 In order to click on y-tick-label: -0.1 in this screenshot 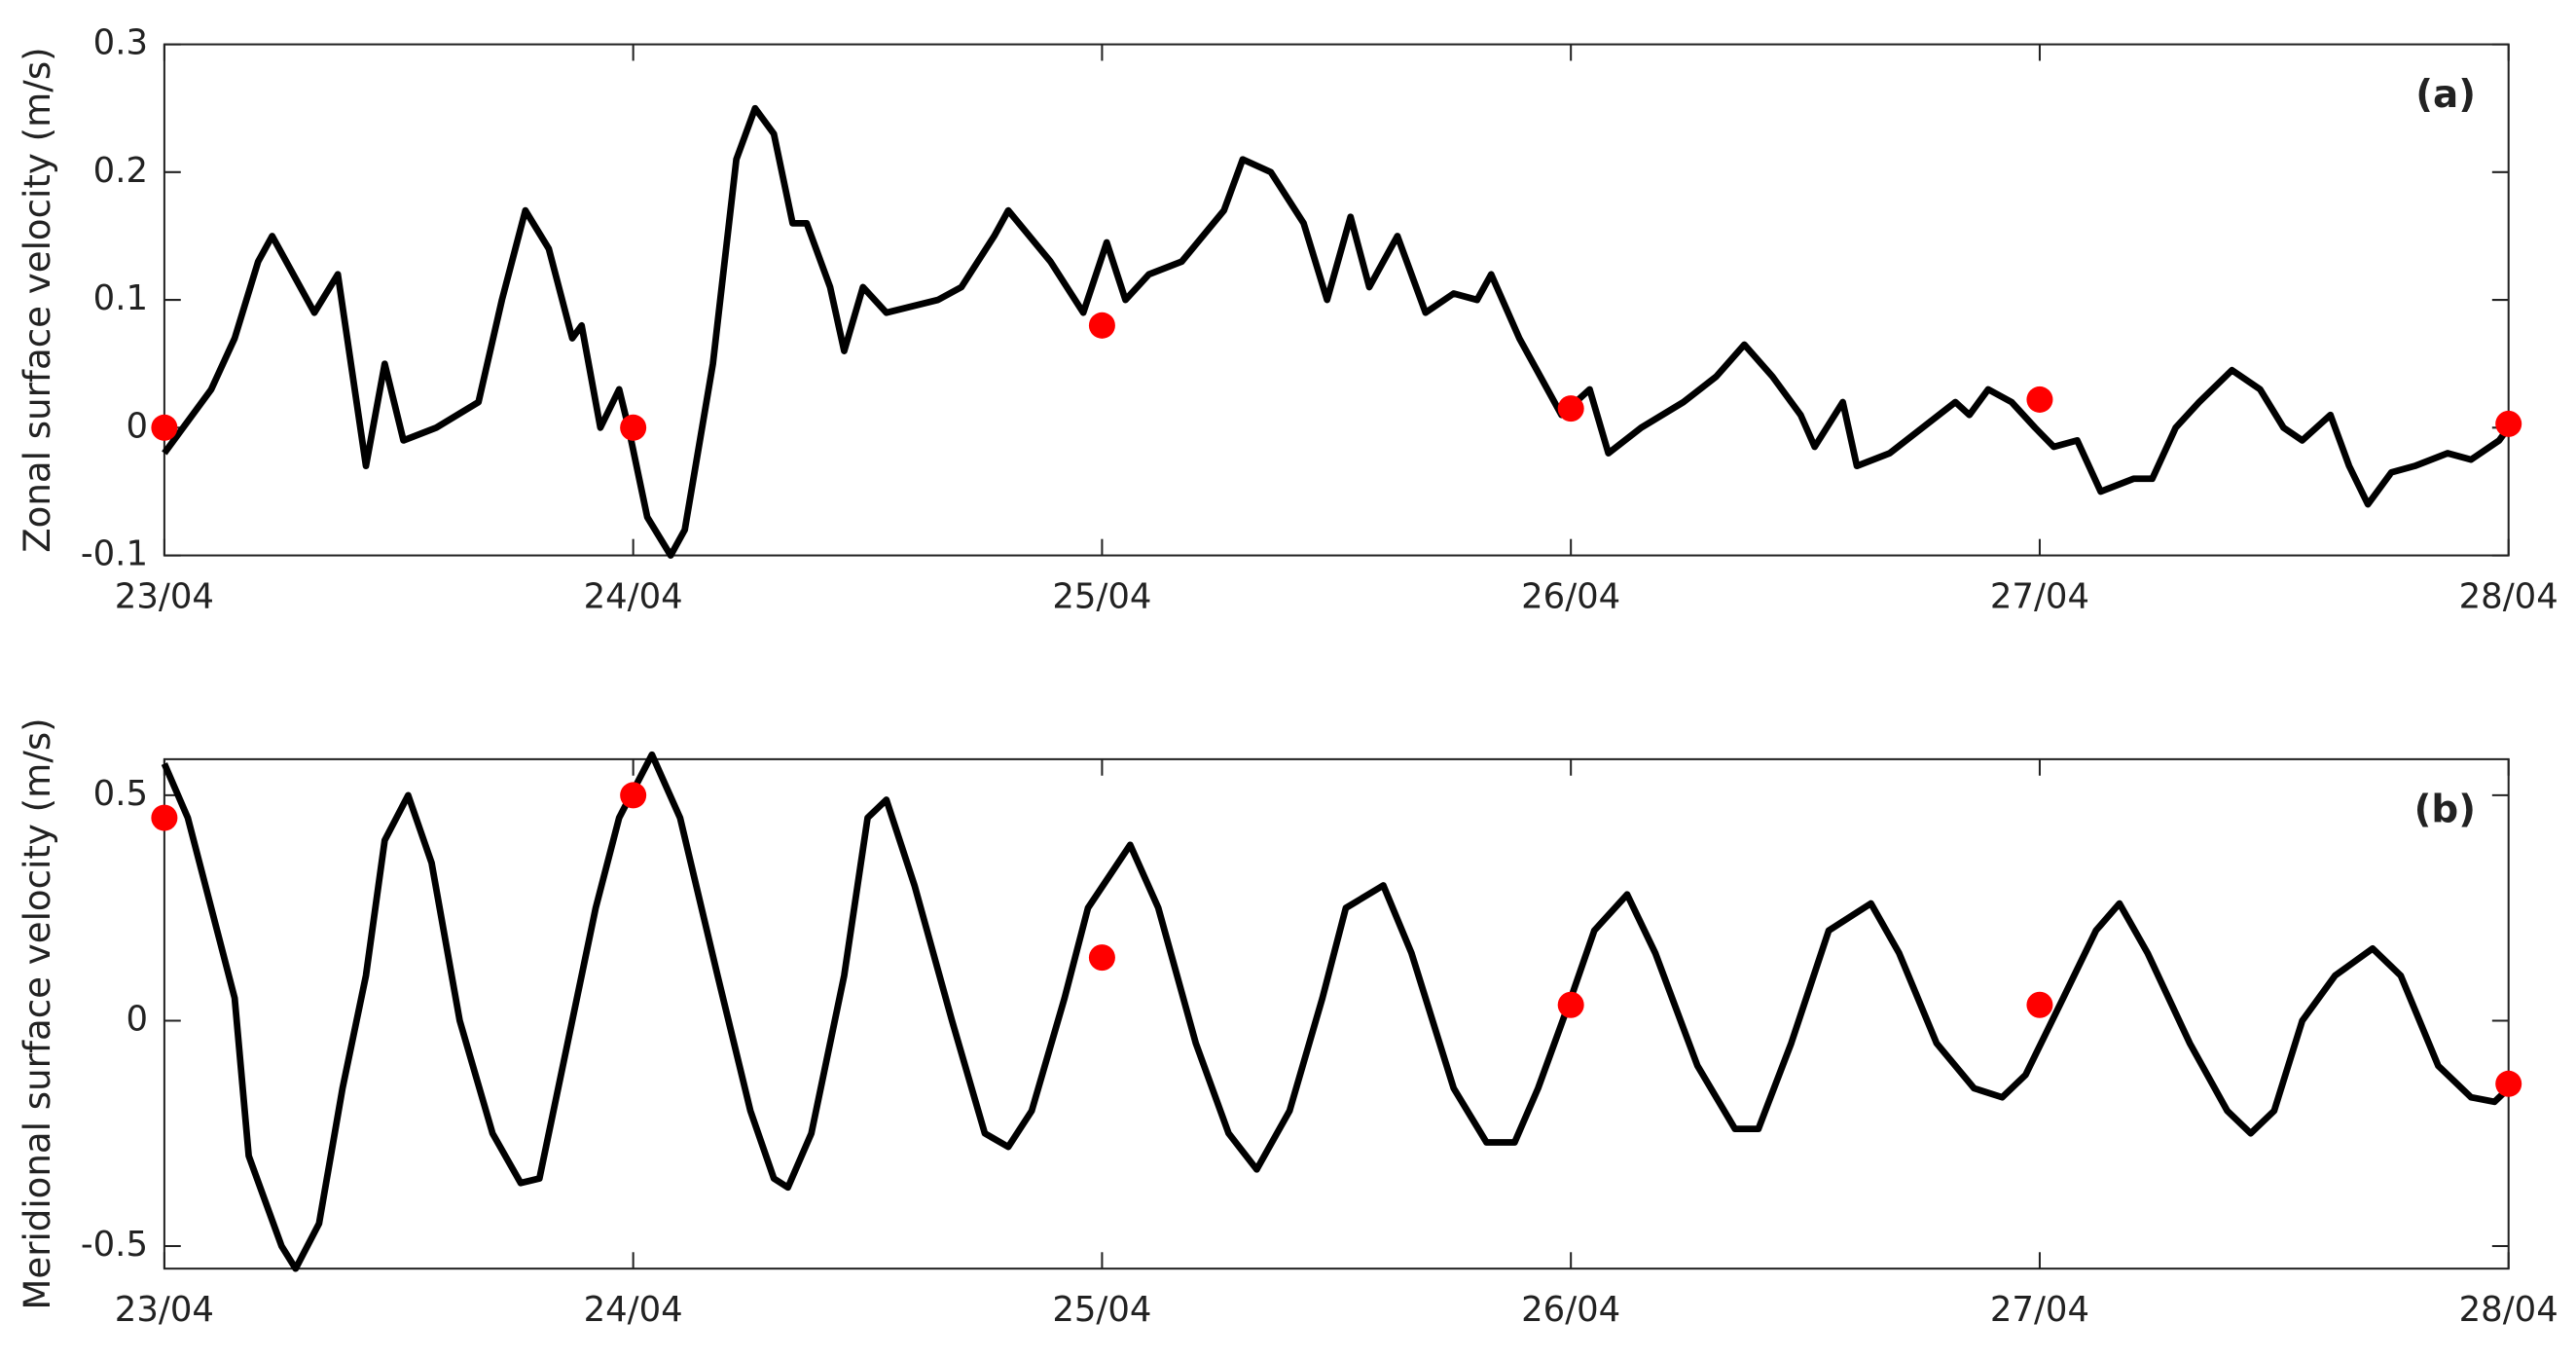, I will do `click(114, 554)`.